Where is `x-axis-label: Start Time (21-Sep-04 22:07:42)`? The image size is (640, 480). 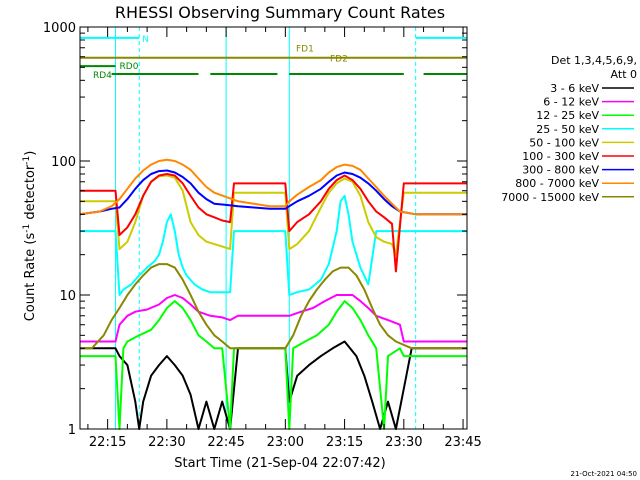 x-axis-label: Start Time (21-Sep-04 22:07:42) is located at coordinates (279, 463).